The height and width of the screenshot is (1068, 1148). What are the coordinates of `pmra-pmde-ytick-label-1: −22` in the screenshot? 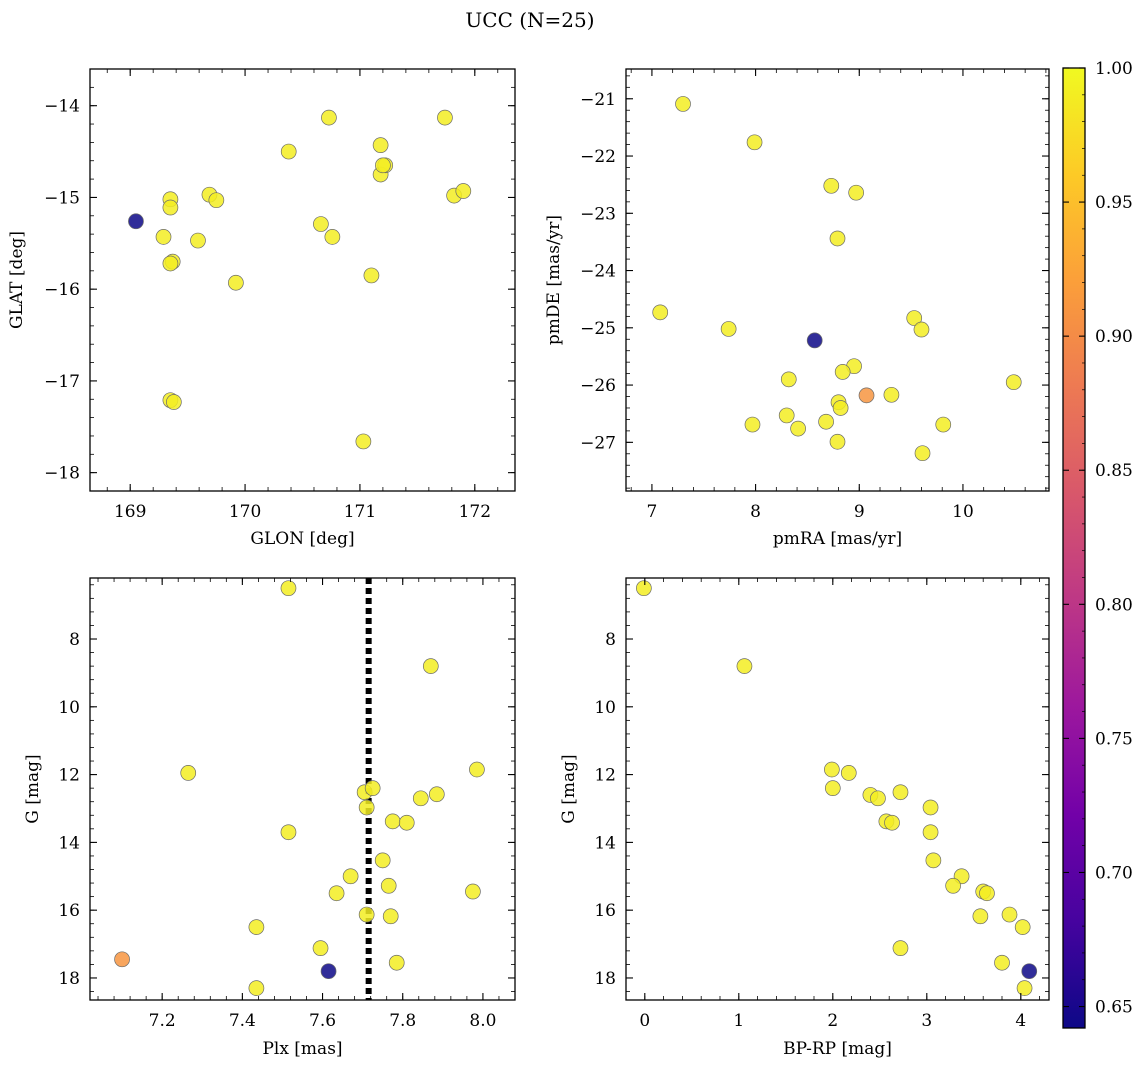 It's located at (598, 157).